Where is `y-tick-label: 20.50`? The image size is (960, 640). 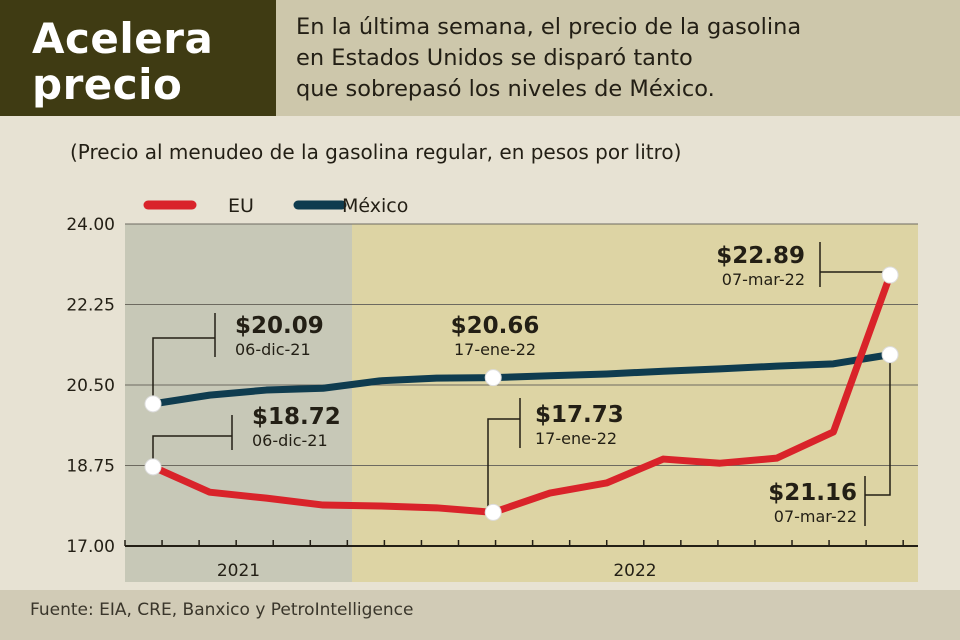
y-tick-label: 20.50 is located at coordinates (90, 386).